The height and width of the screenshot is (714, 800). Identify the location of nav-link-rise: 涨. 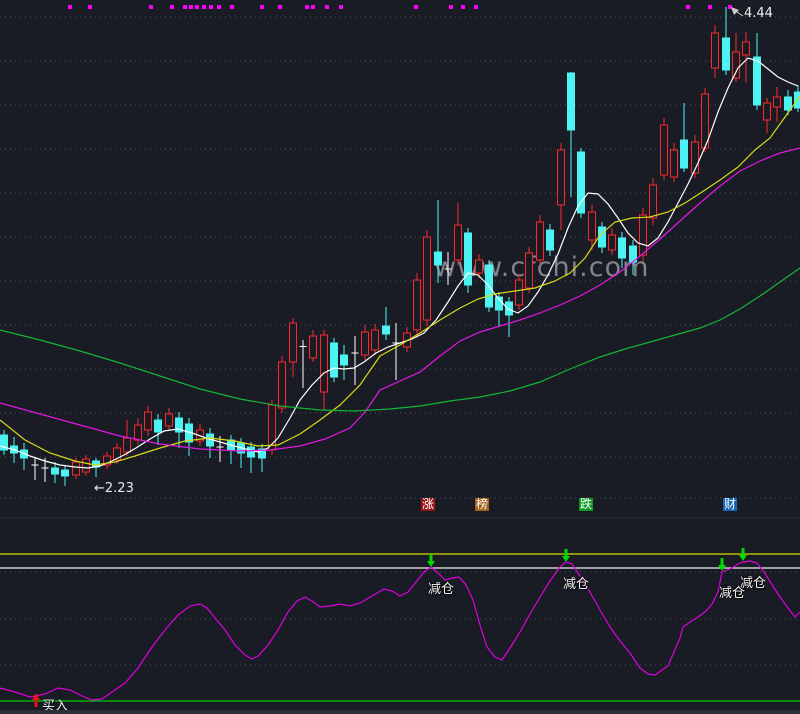
(428, 504).